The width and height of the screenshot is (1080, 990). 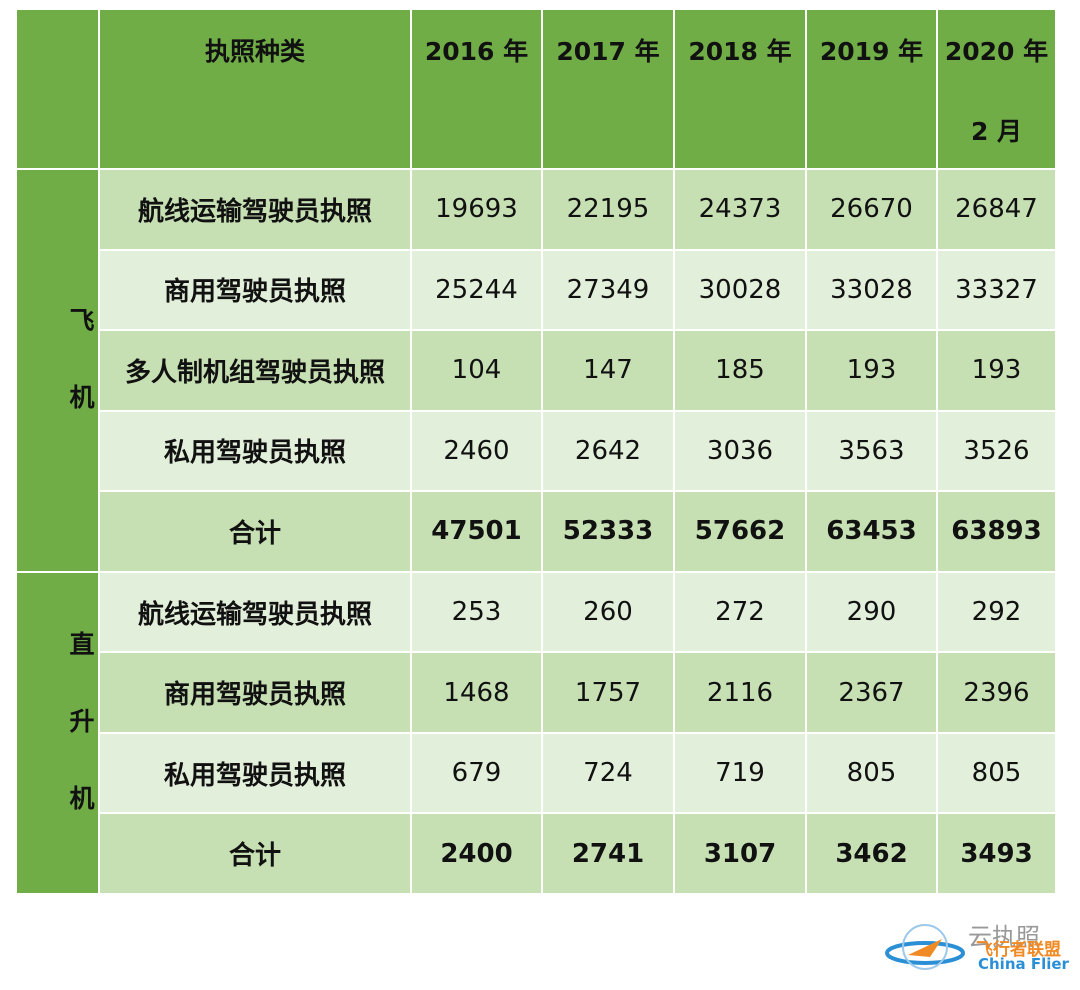 What do you see at coordinates (477, 210) in the screenshot?
I see `value-cell: 19693` at bounding box center [477, 210].